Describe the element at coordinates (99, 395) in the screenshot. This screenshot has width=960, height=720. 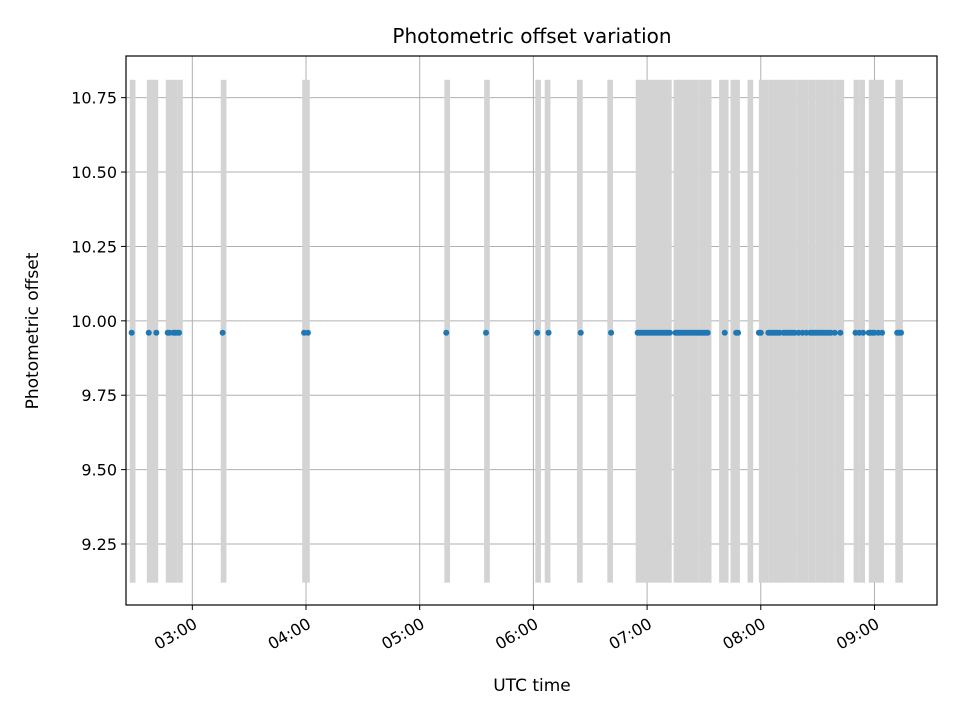
I see `y-tick-label: 9.75` at that location.